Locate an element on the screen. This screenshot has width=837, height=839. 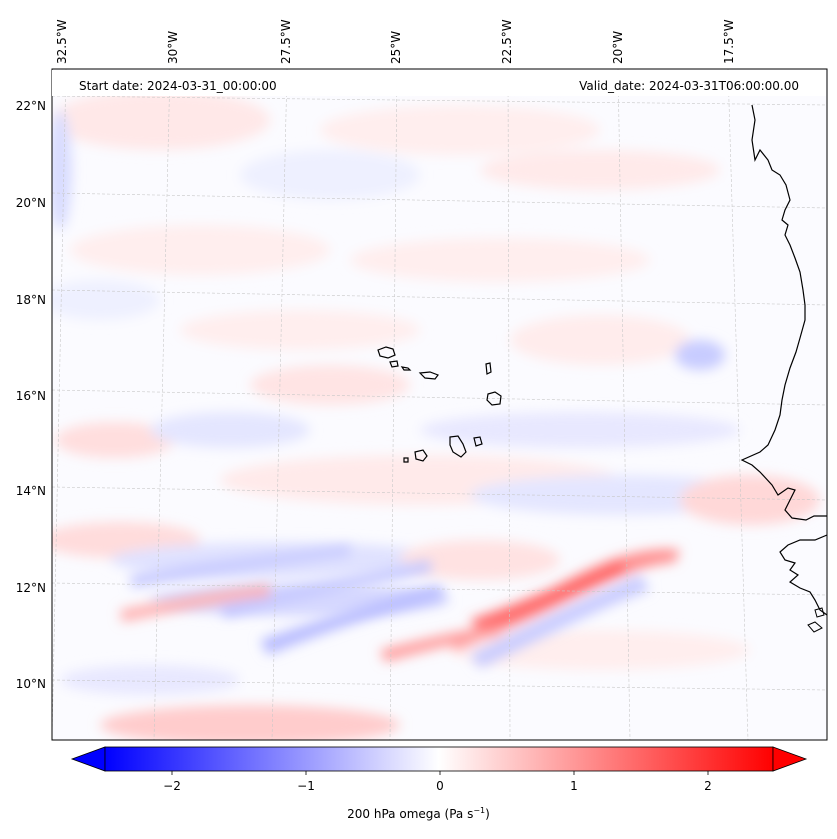
latitude-labels: 22°N 20°N 18°N 16°N 14°N 12°N 10°N is located at coordinates (31, 395).